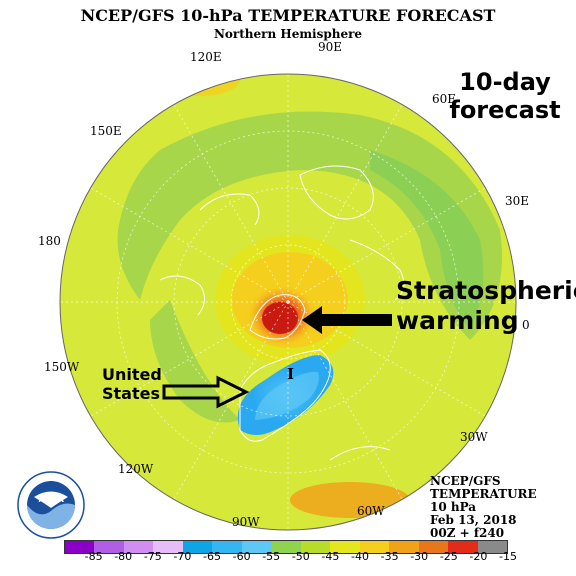 The image size is (576, 576). What do you see at coordinates (371, 511) in the screenshot?
I see `lon-label-60w: 60W` at bounding box center [371, 511].